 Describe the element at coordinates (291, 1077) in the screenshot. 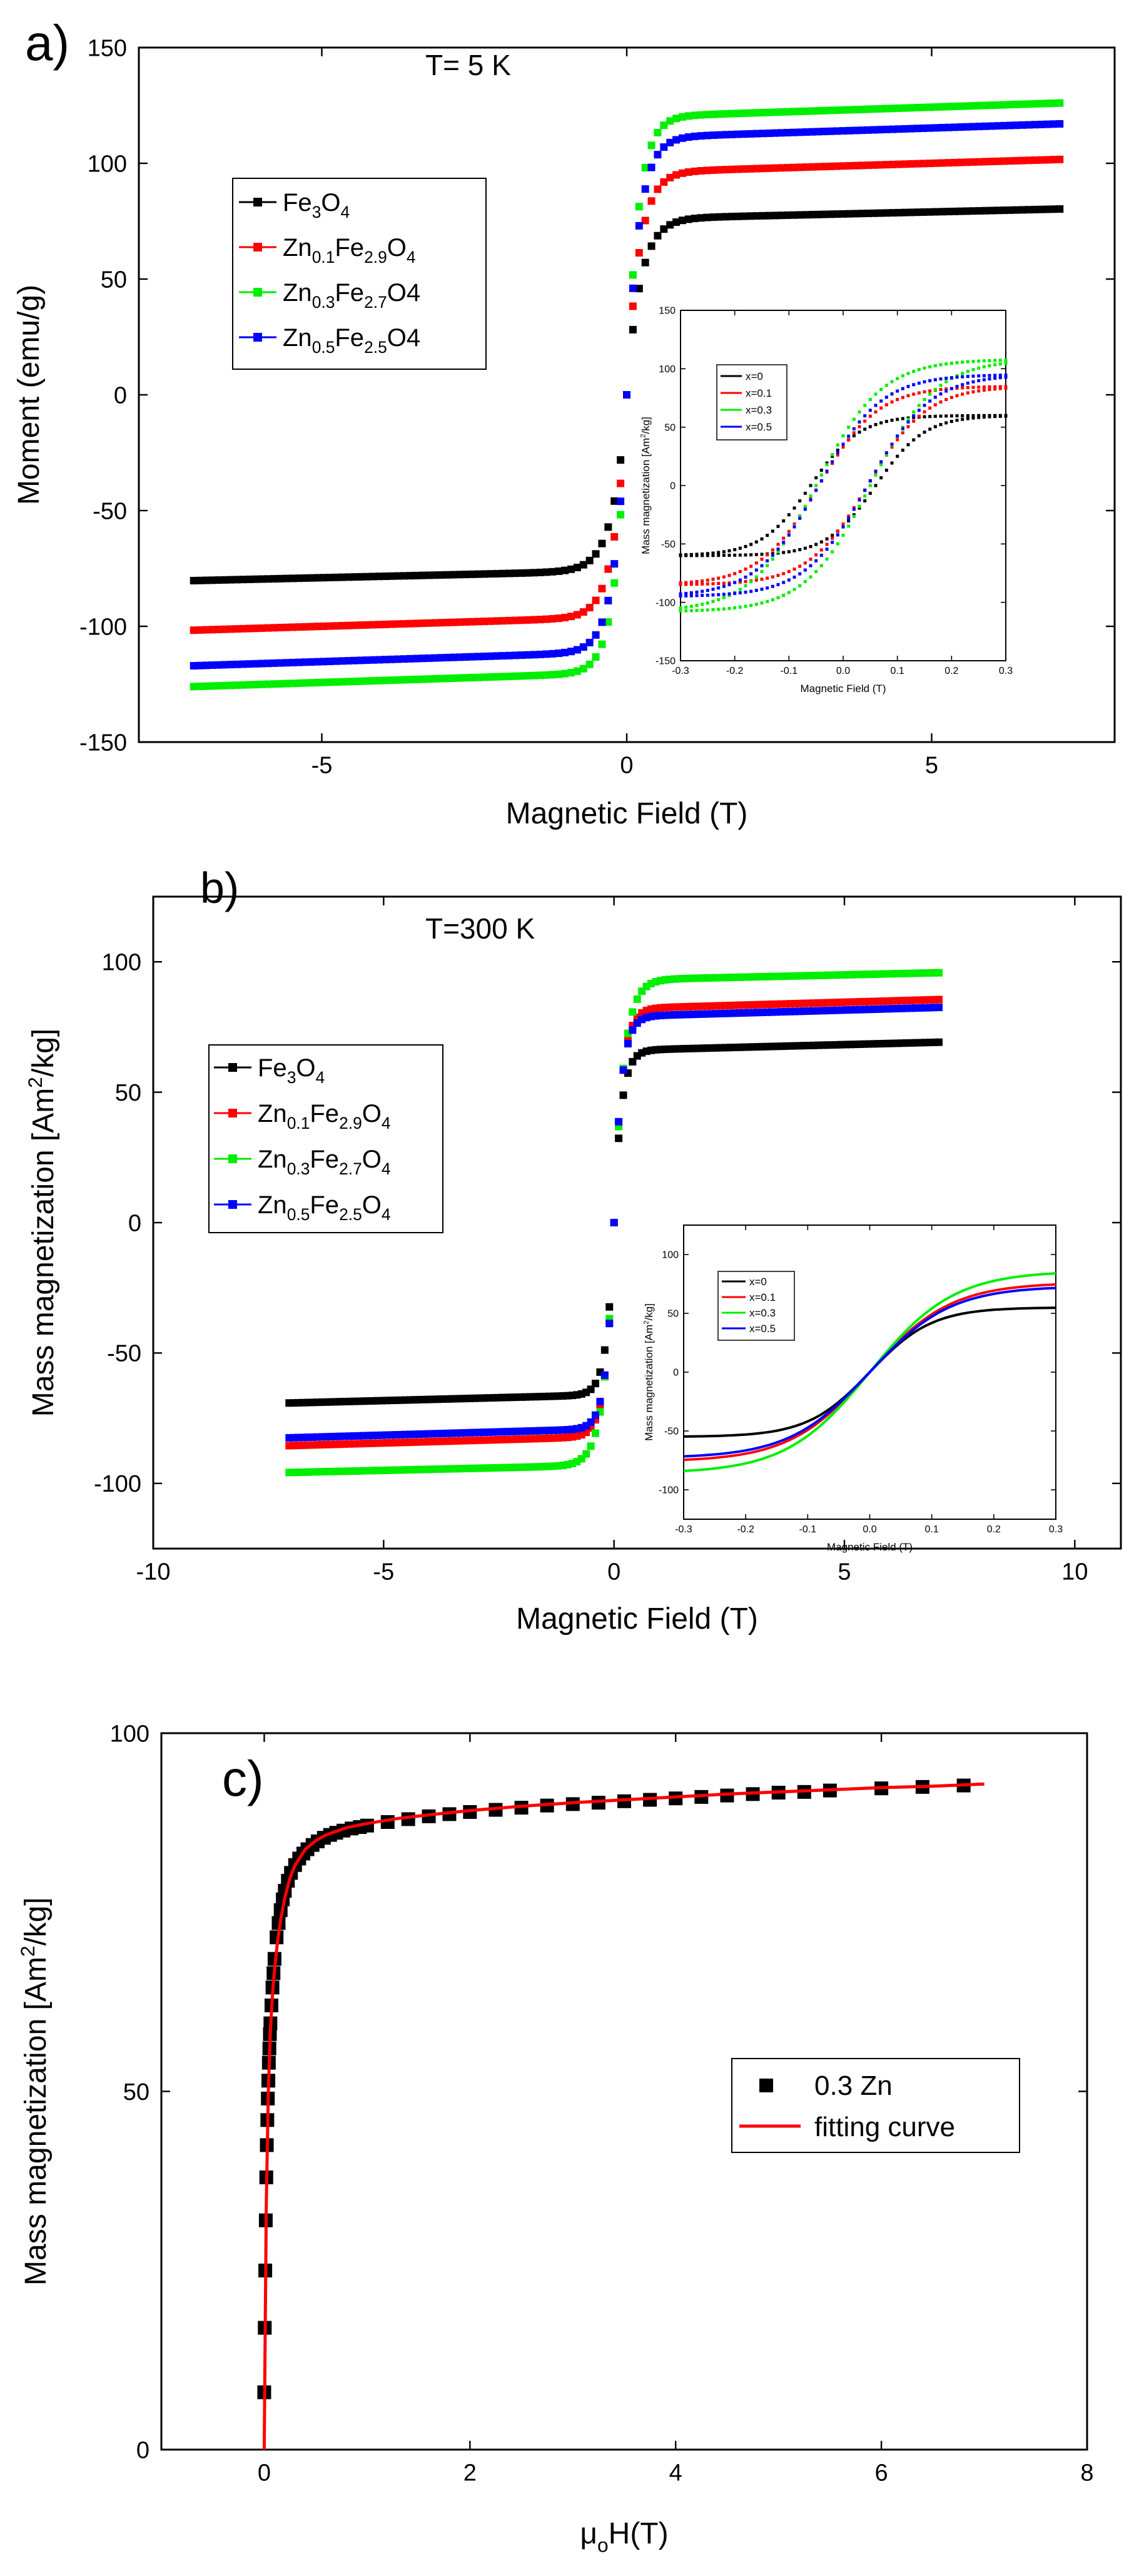

I see `legend-b-entry-part: 3` at that location.